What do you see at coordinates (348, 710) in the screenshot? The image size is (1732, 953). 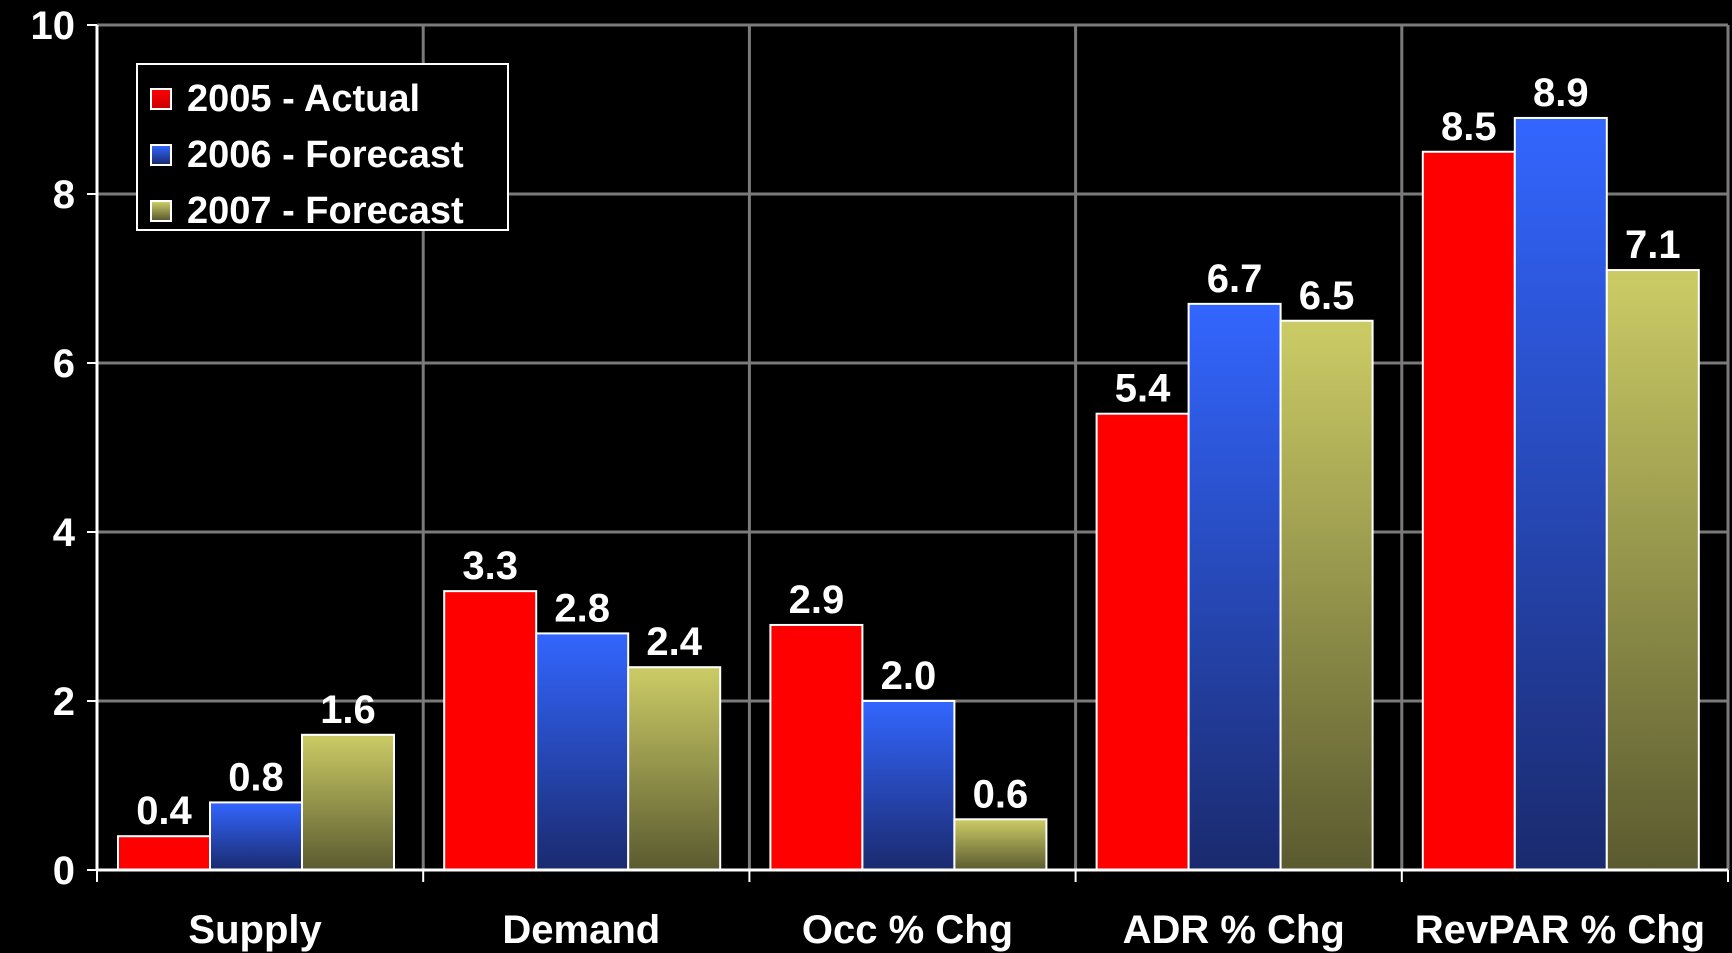 I see `data-label: 1.6` at bounding box center [348, 710].